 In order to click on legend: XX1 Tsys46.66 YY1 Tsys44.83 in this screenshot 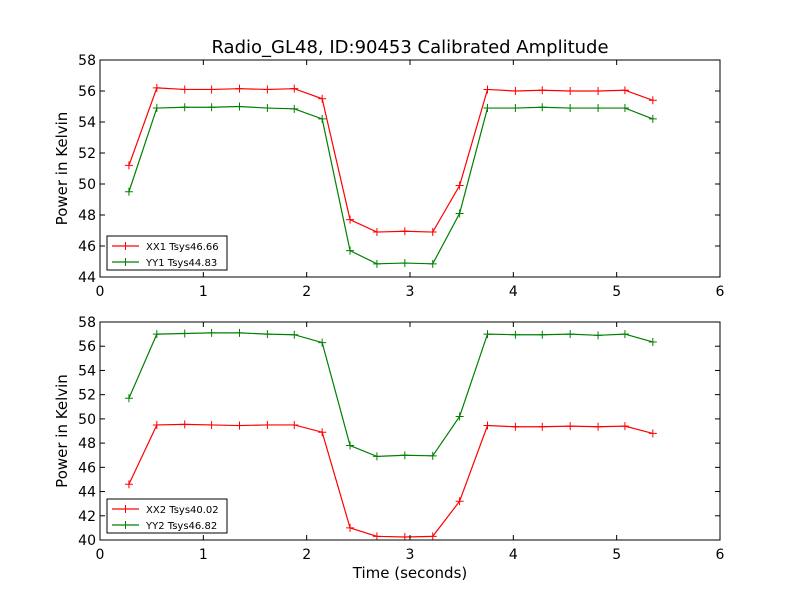, I will do `click(167, 253)`.